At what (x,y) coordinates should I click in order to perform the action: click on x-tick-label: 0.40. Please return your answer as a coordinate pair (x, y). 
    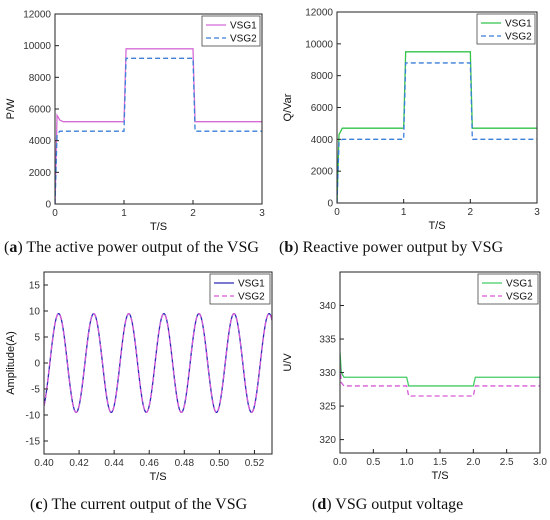
    Looking at the image, I should click on (44, 463).